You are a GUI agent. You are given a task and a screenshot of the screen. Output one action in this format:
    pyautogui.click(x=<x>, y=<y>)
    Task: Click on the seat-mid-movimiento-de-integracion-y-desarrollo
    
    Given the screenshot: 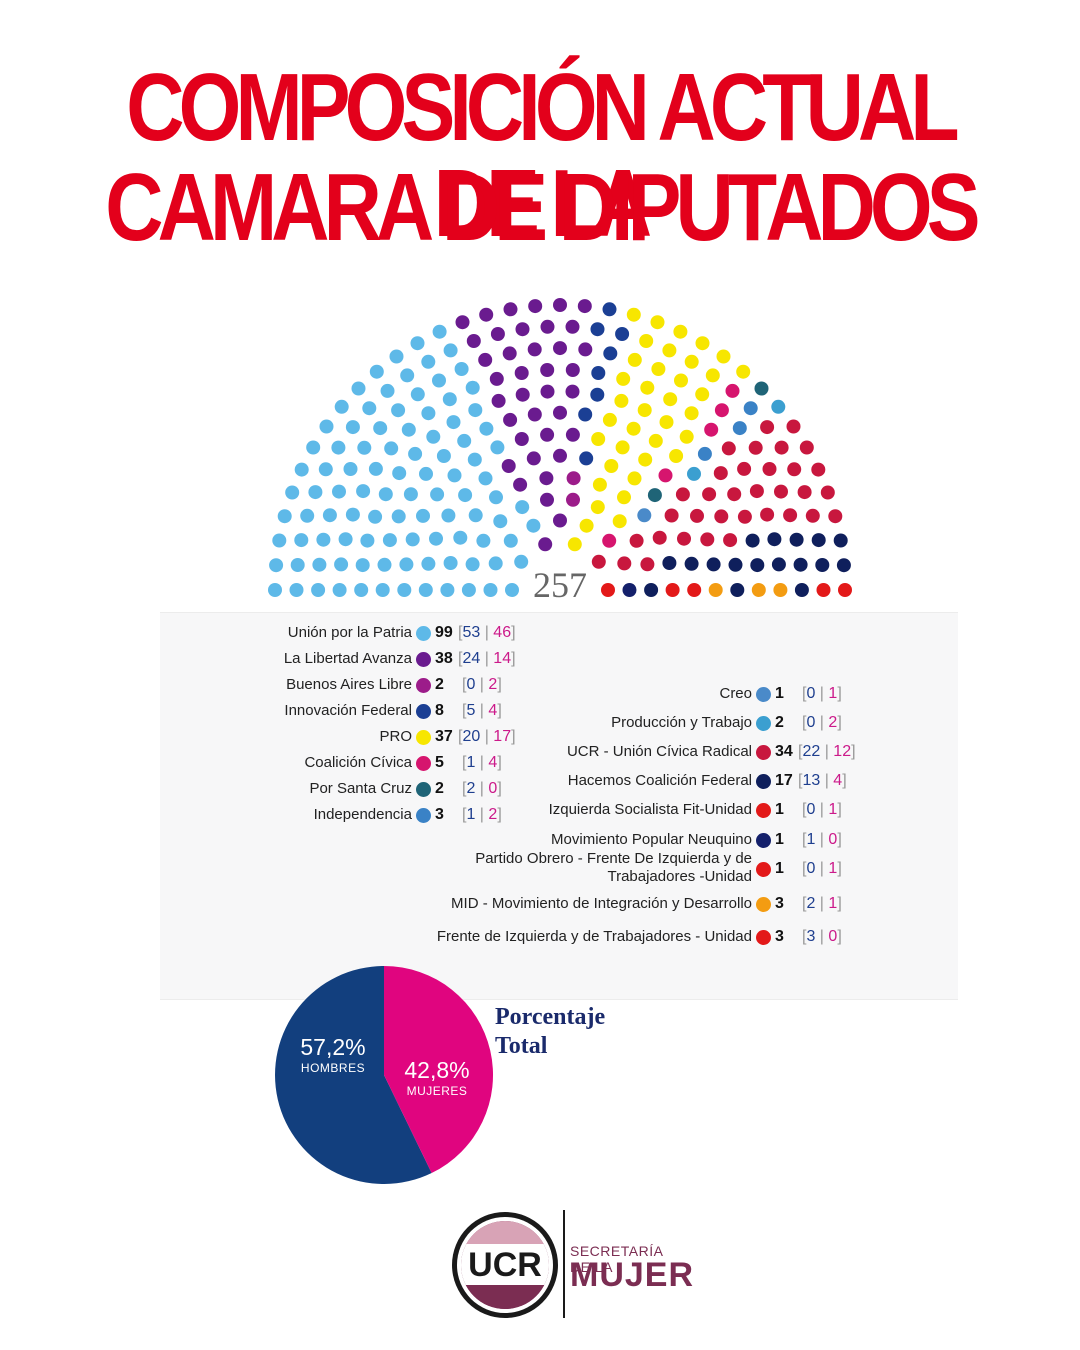 What is the action you would take?
    pyautogui.click(x=758, y=590)
    